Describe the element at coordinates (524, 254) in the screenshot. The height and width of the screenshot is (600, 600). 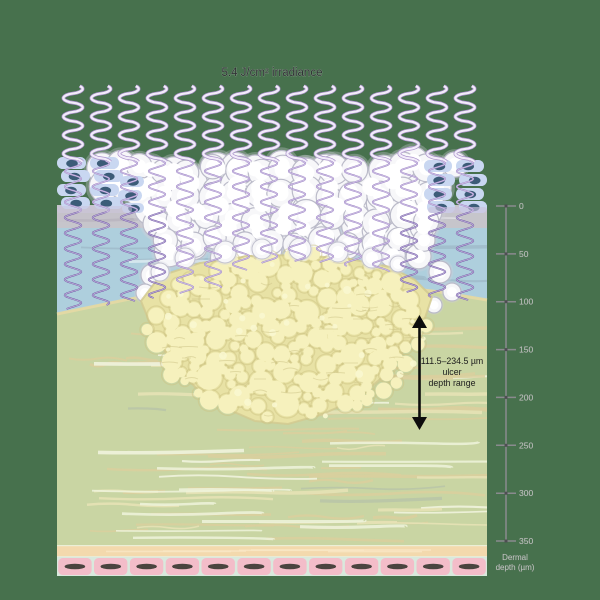
I see `svg-text: 50` at that location.